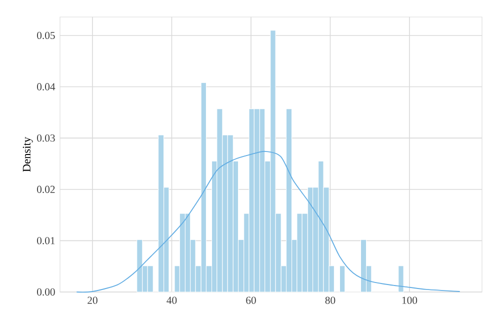  What do you see at coordinates (27, 154) in the screenshot?
I see `y-axis-title: Density` at bounding box center [27, 154].